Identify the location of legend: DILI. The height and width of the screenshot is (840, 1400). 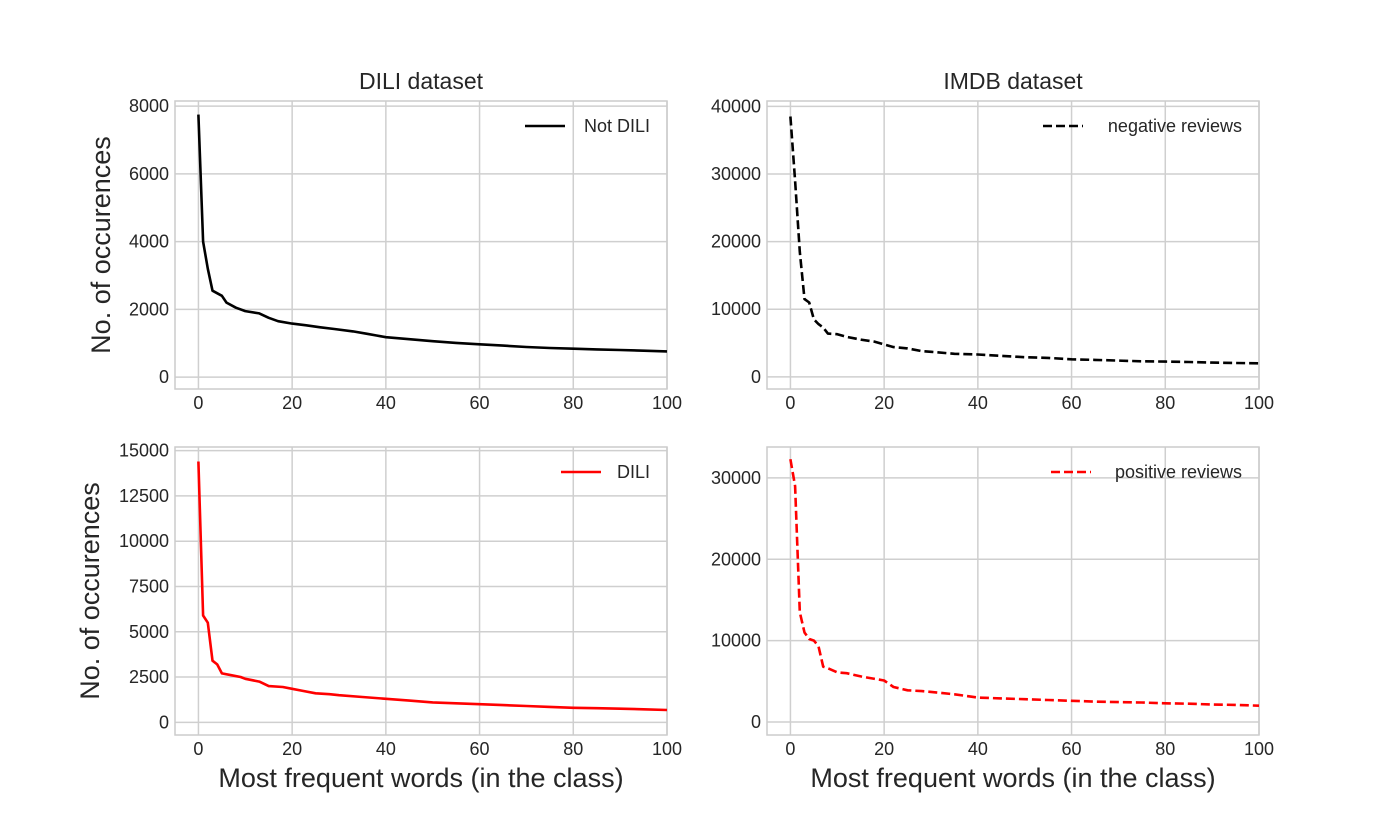
(605, 472).